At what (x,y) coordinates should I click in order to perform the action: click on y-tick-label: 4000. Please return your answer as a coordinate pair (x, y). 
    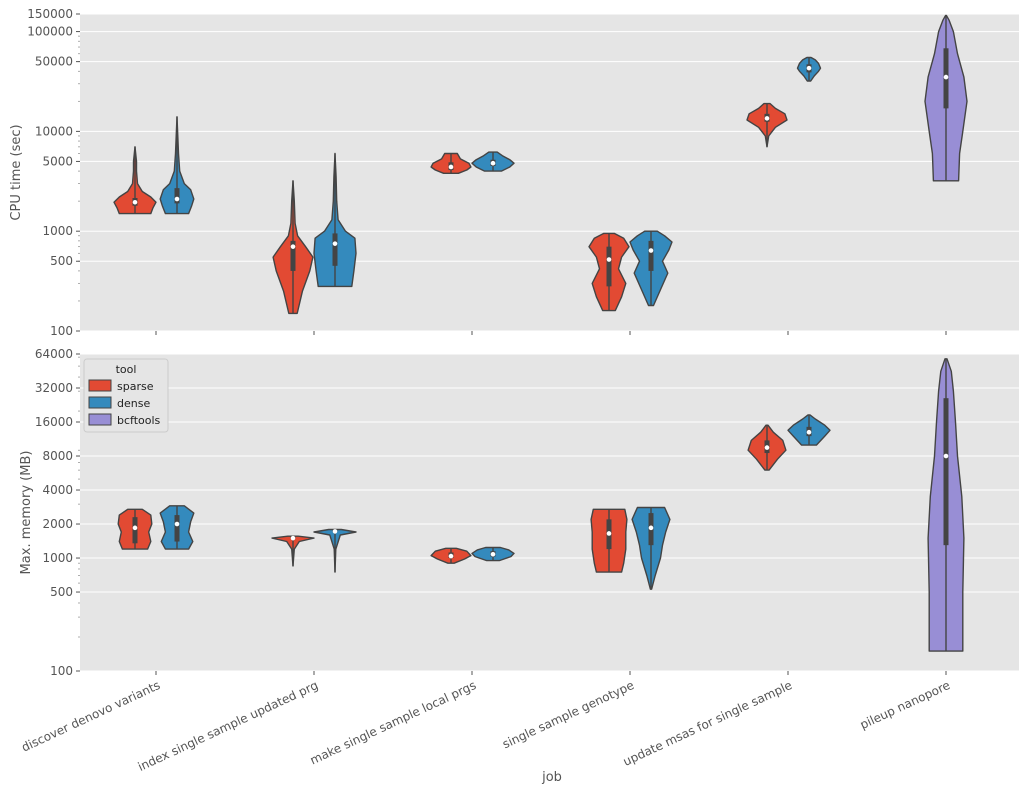
    Looking at the image, I should click on (57, 490).